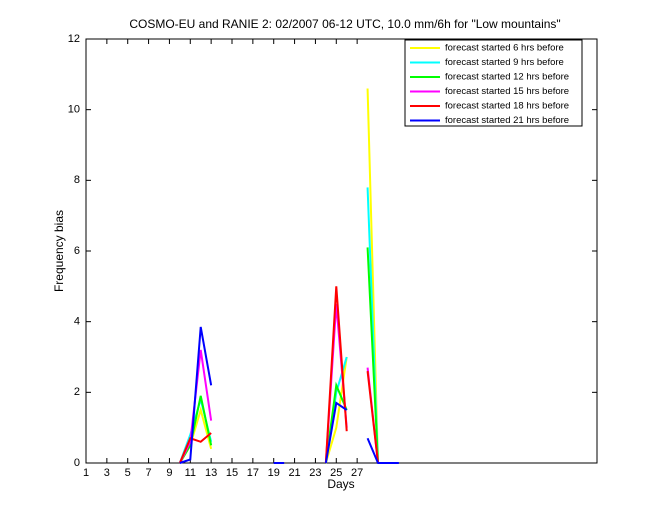 Image resolution: width=660 pixels, height=520 pixels. I want to click on y-tick-label: 0, so click(77, 463).